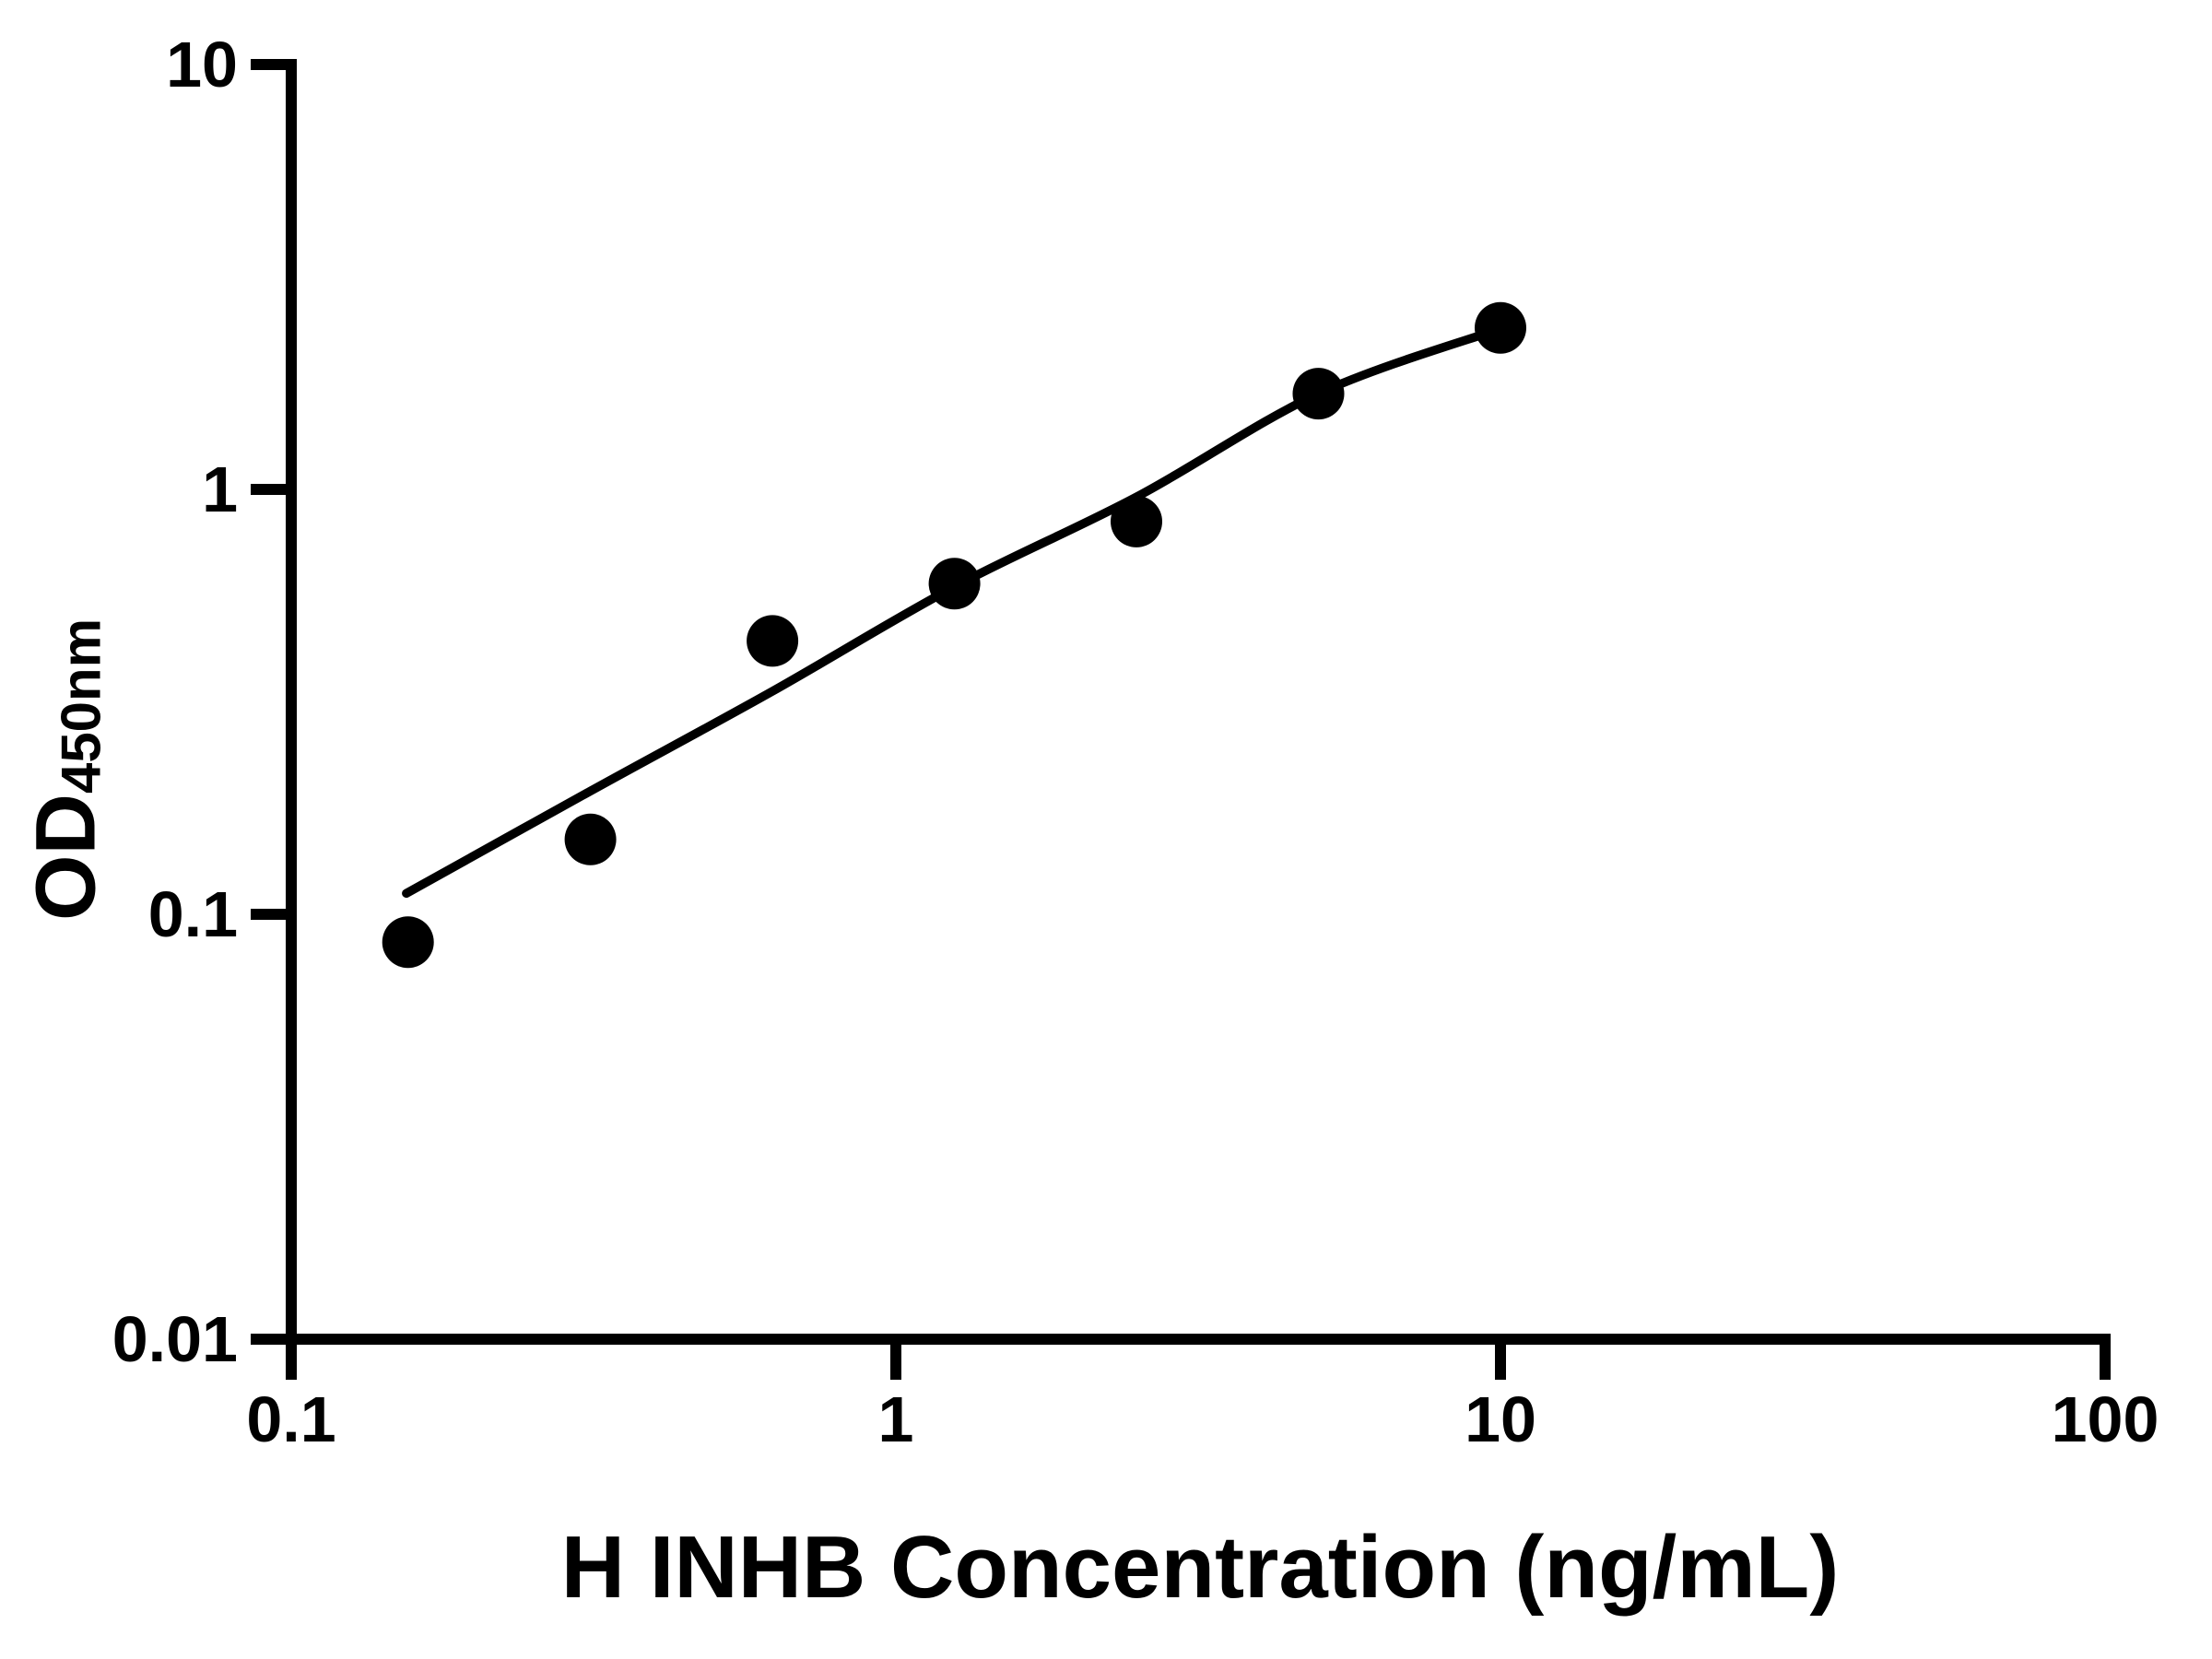 The image size is (2212, 1659). Describe the element at coordinates (291, 1419) in the screenshot. I see `x-tick-label-0.1: 0.1` at that location.